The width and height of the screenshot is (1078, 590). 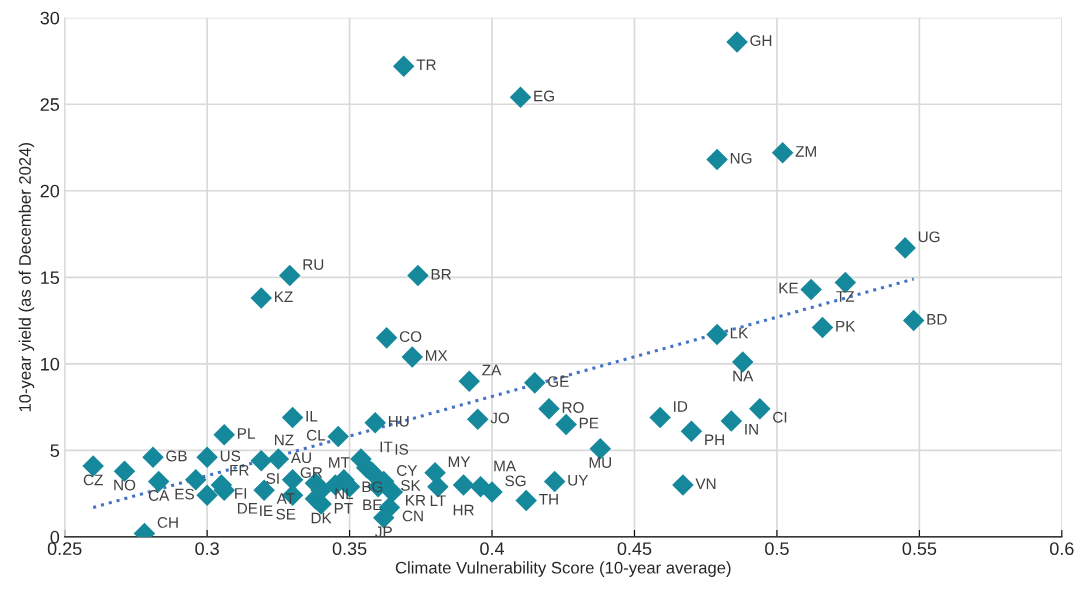 What do you see at coordinates (64, 549) in the screenshot?
I see `x-tick-label: 0.25` at bounding box center [64, 549].